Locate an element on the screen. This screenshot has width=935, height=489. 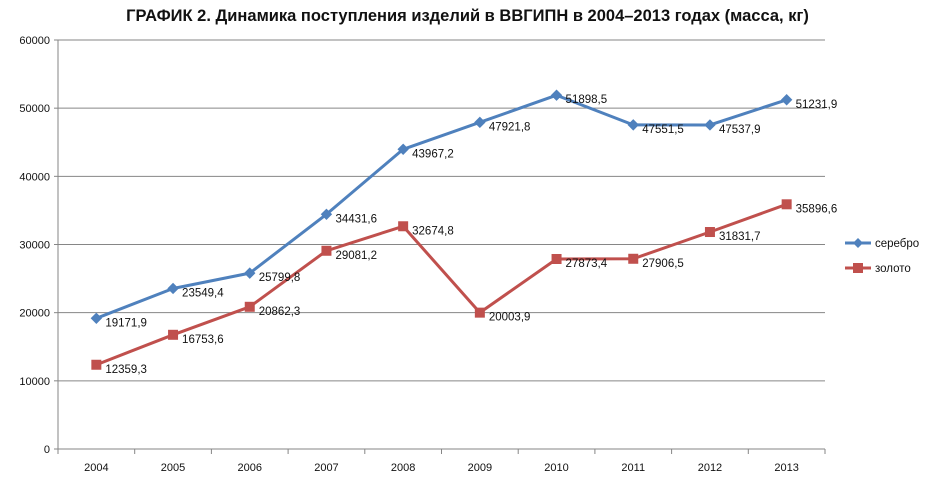
y-tick-label: 20000 is located at coordinates (34, 314).